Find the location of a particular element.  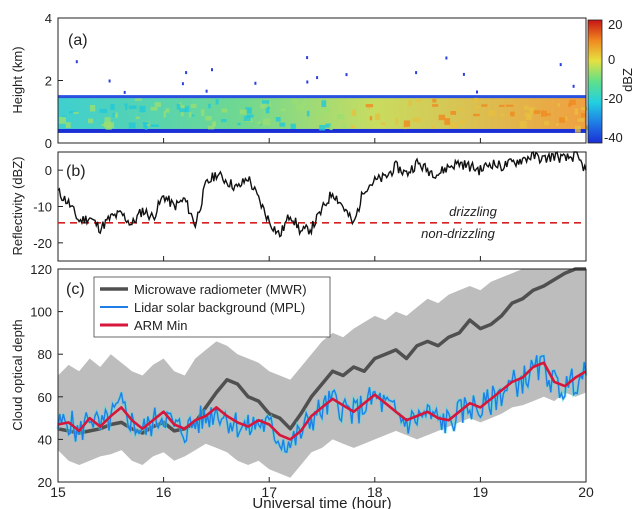

colorbar is located at coordinates (595, 81).